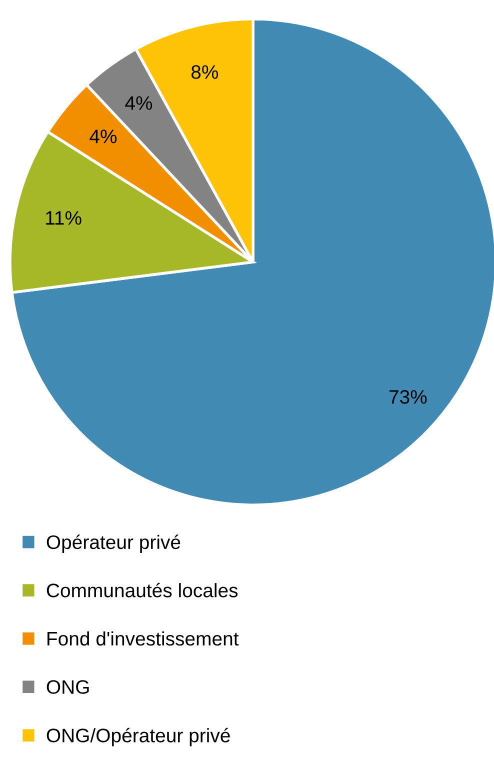 This screenshot has height=758, width=494. I want to click on legend-label: Communautés locales, so click(142, 590).